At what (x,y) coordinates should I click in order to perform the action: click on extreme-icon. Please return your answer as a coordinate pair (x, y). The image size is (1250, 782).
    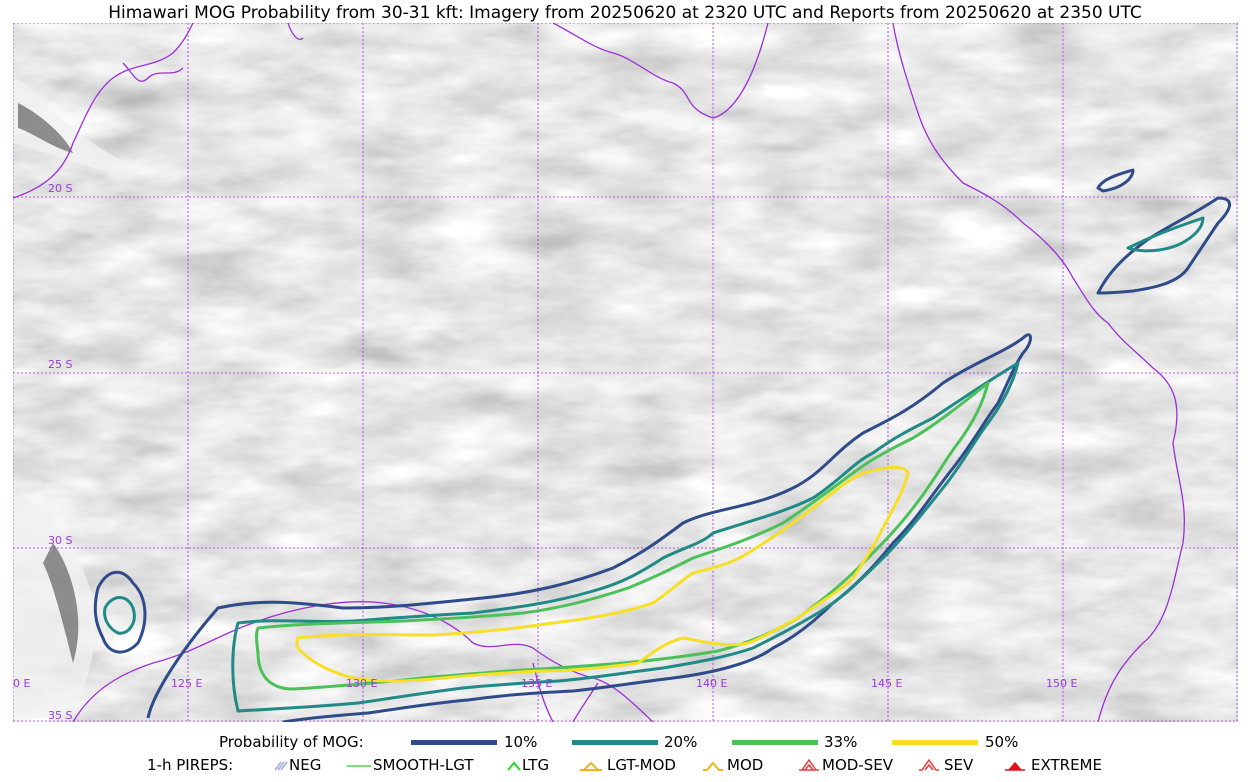
    Looking at the image, I should click on (1015, 766).